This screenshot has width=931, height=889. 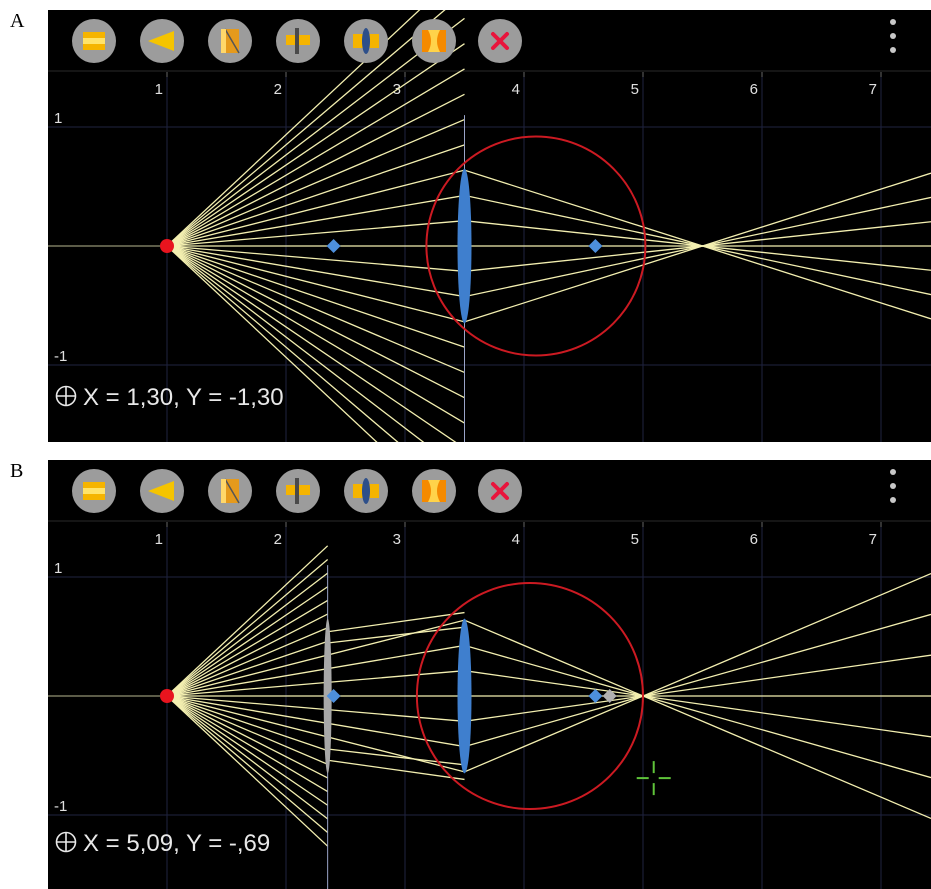 I want to click on x-tick-label: 1, so click(x=159, y=539).